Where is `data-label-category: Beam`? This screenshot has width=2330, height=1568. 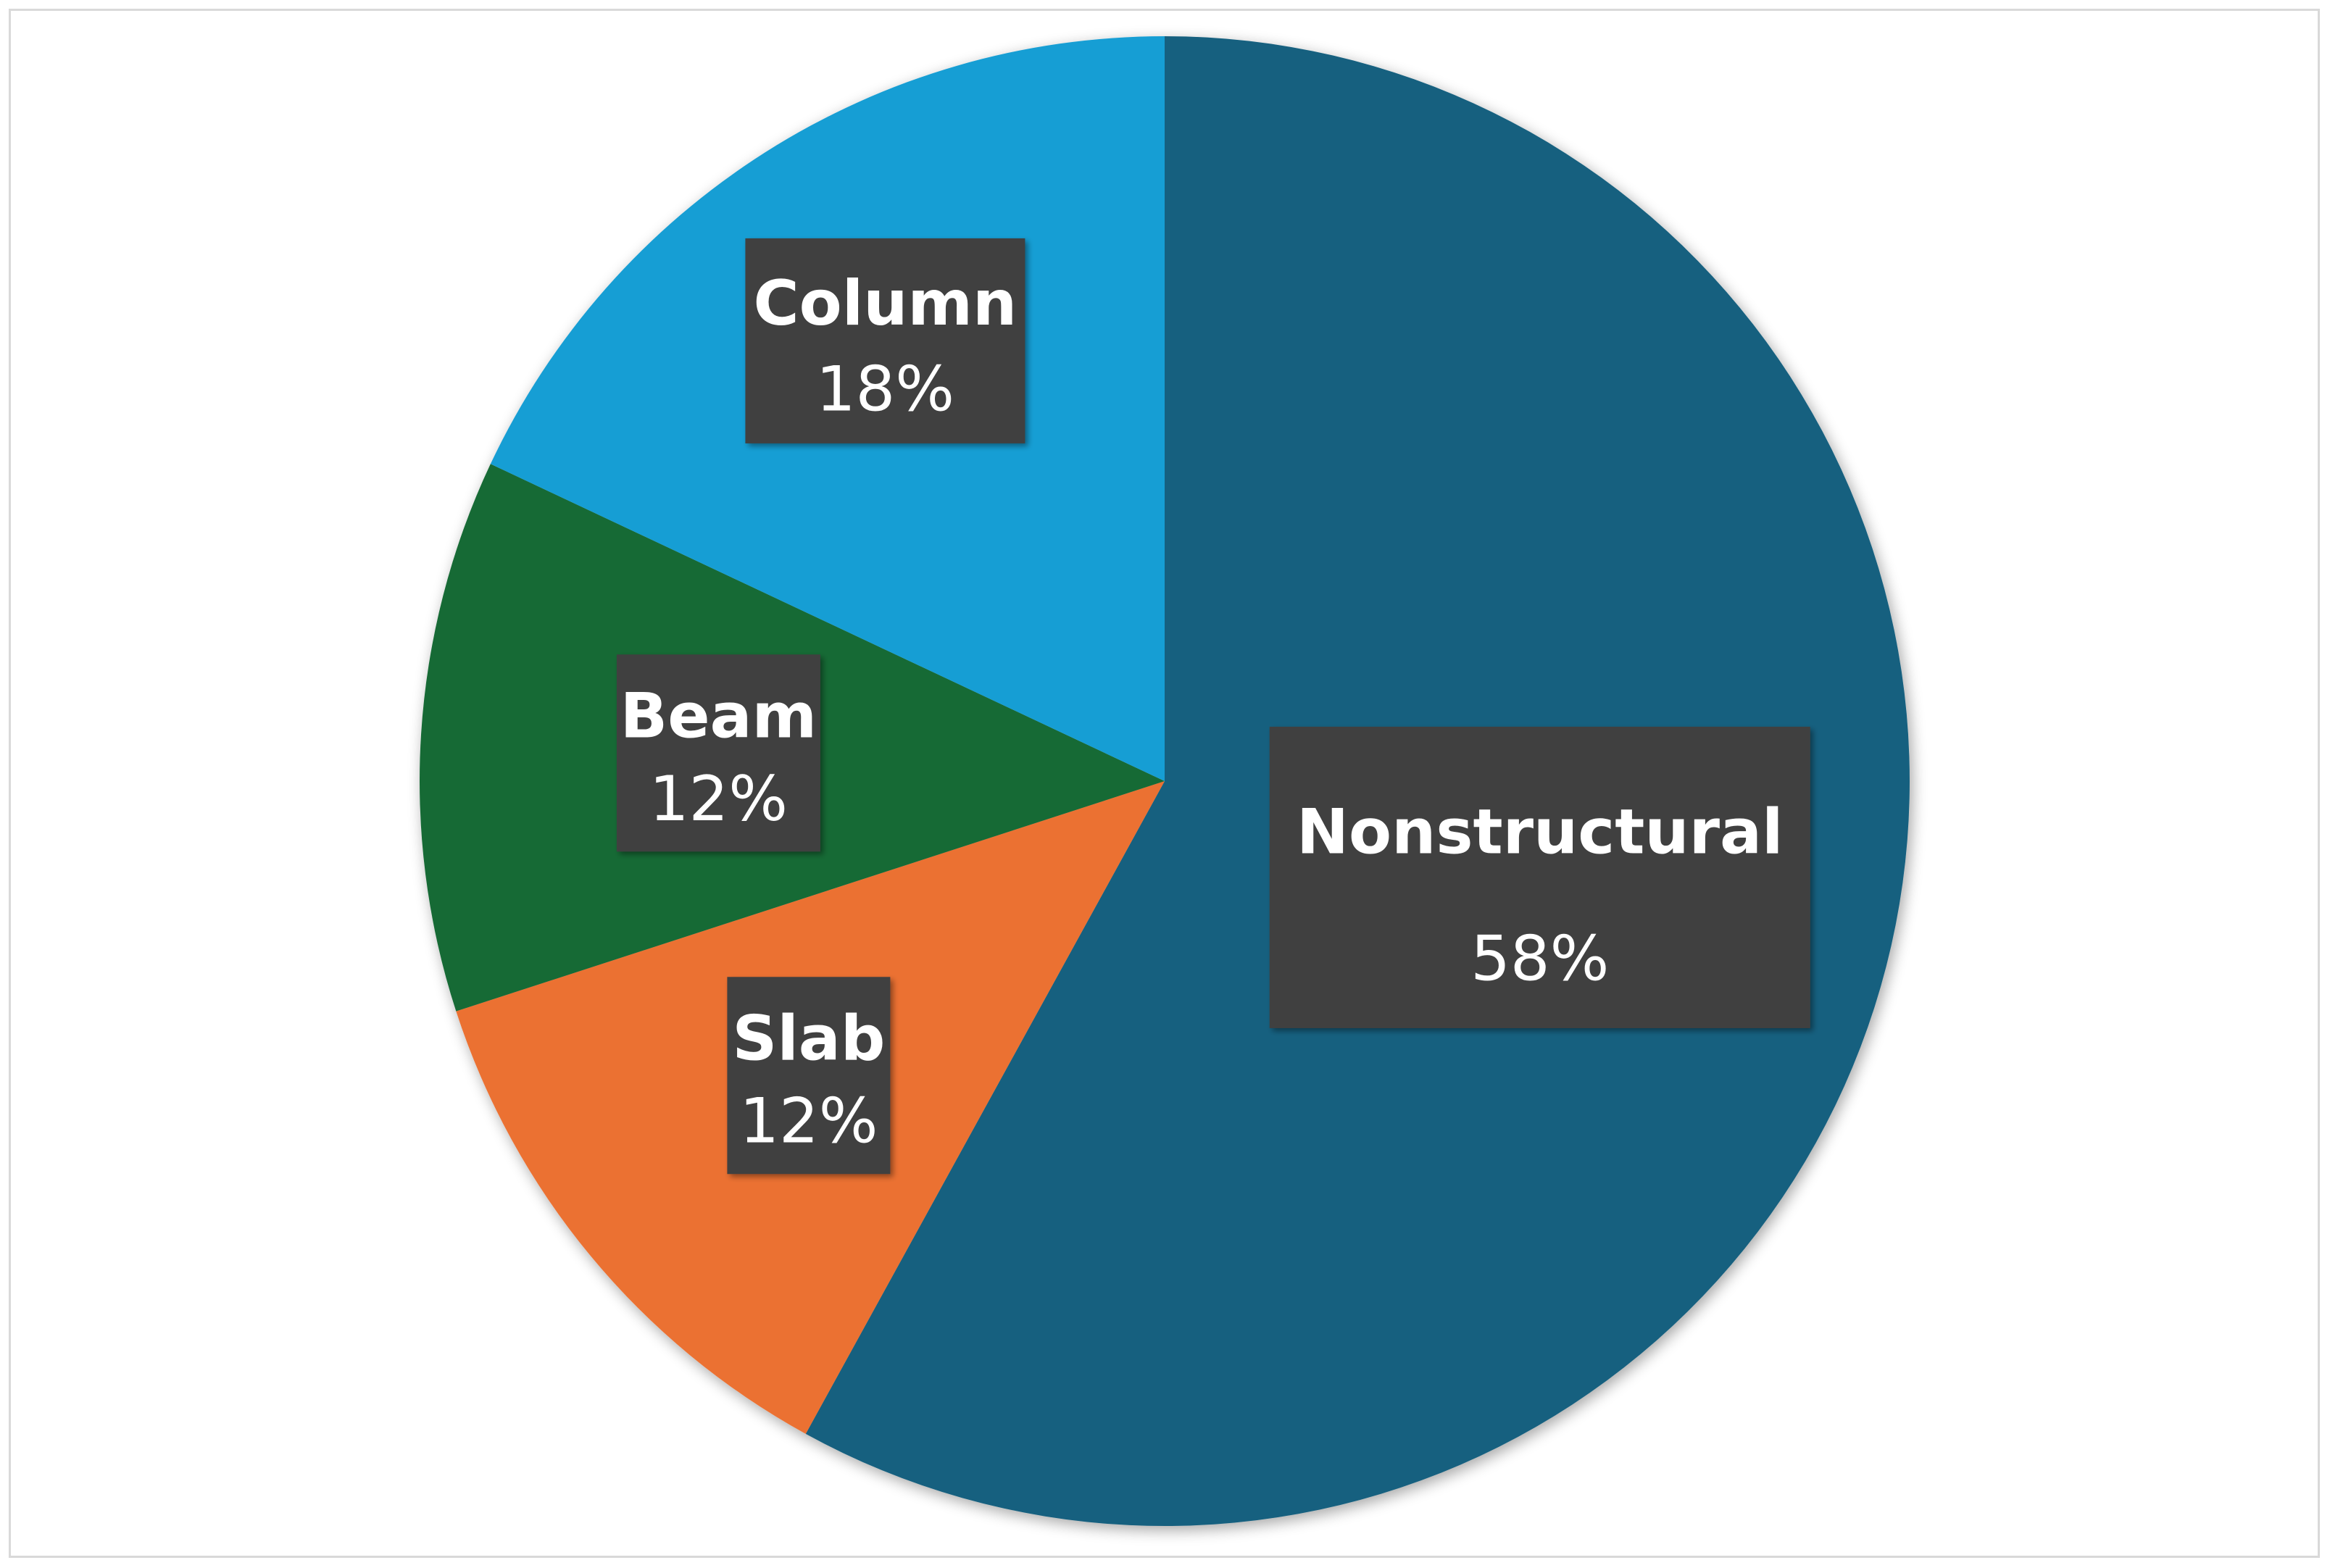
data-label-category: Beam is located at coordinates (719, 716).